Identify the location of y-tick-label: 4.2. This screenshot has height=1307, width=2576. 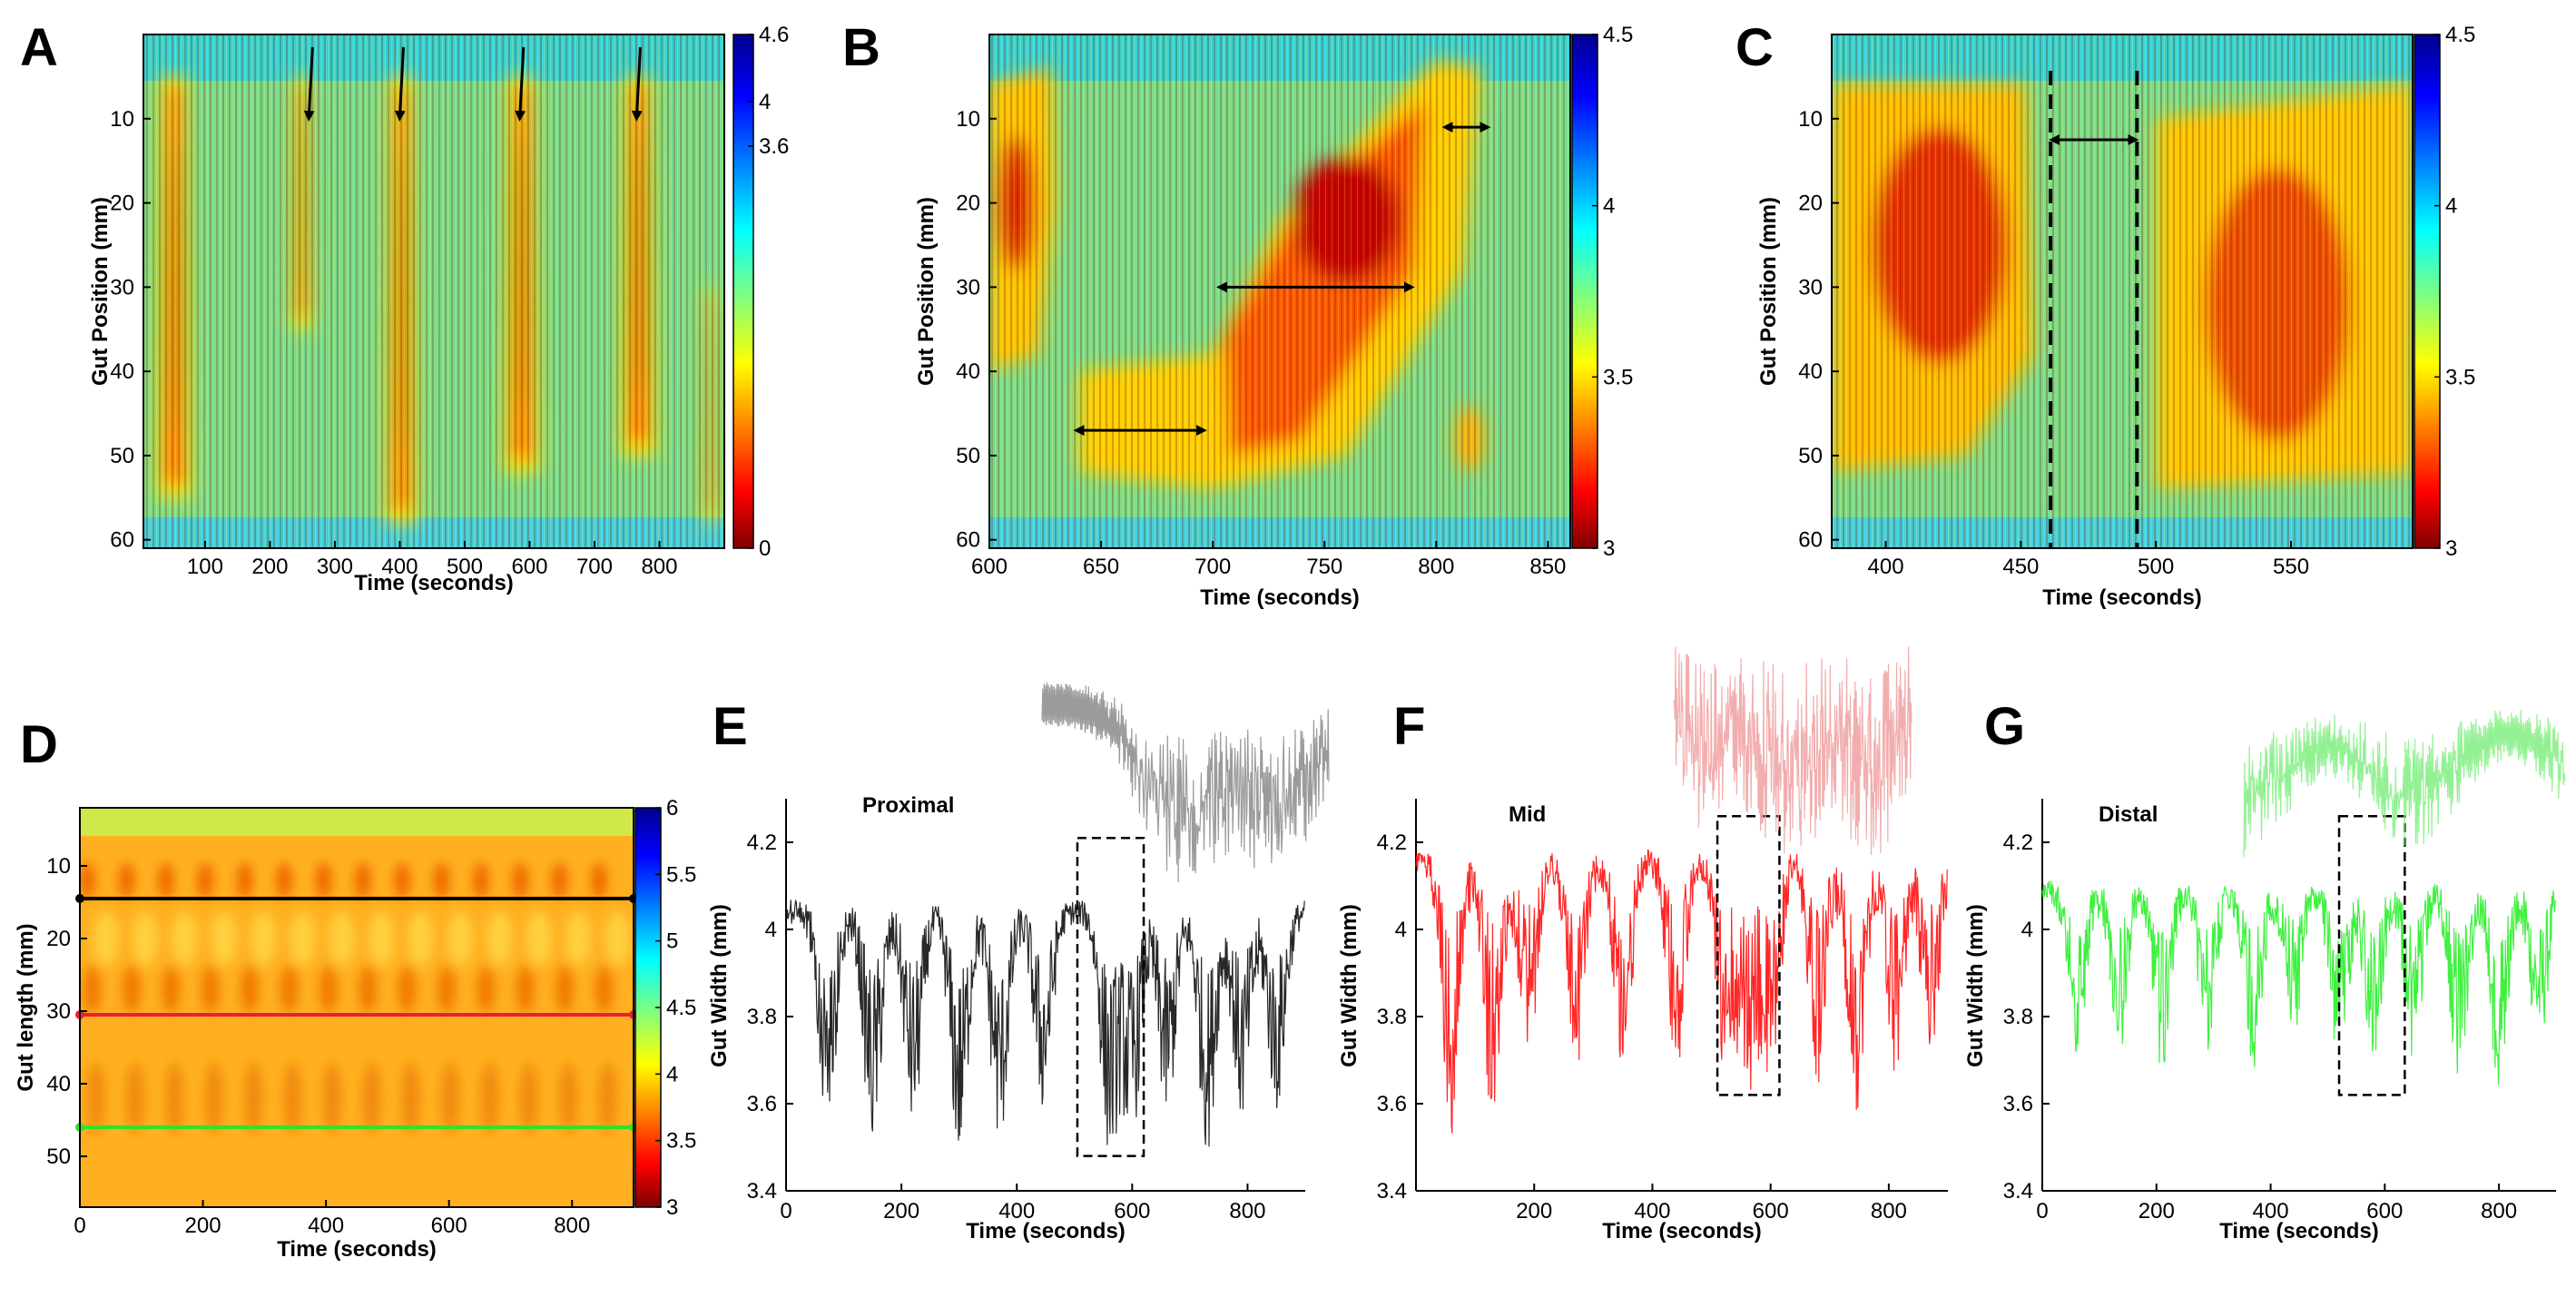
(2018, 842).